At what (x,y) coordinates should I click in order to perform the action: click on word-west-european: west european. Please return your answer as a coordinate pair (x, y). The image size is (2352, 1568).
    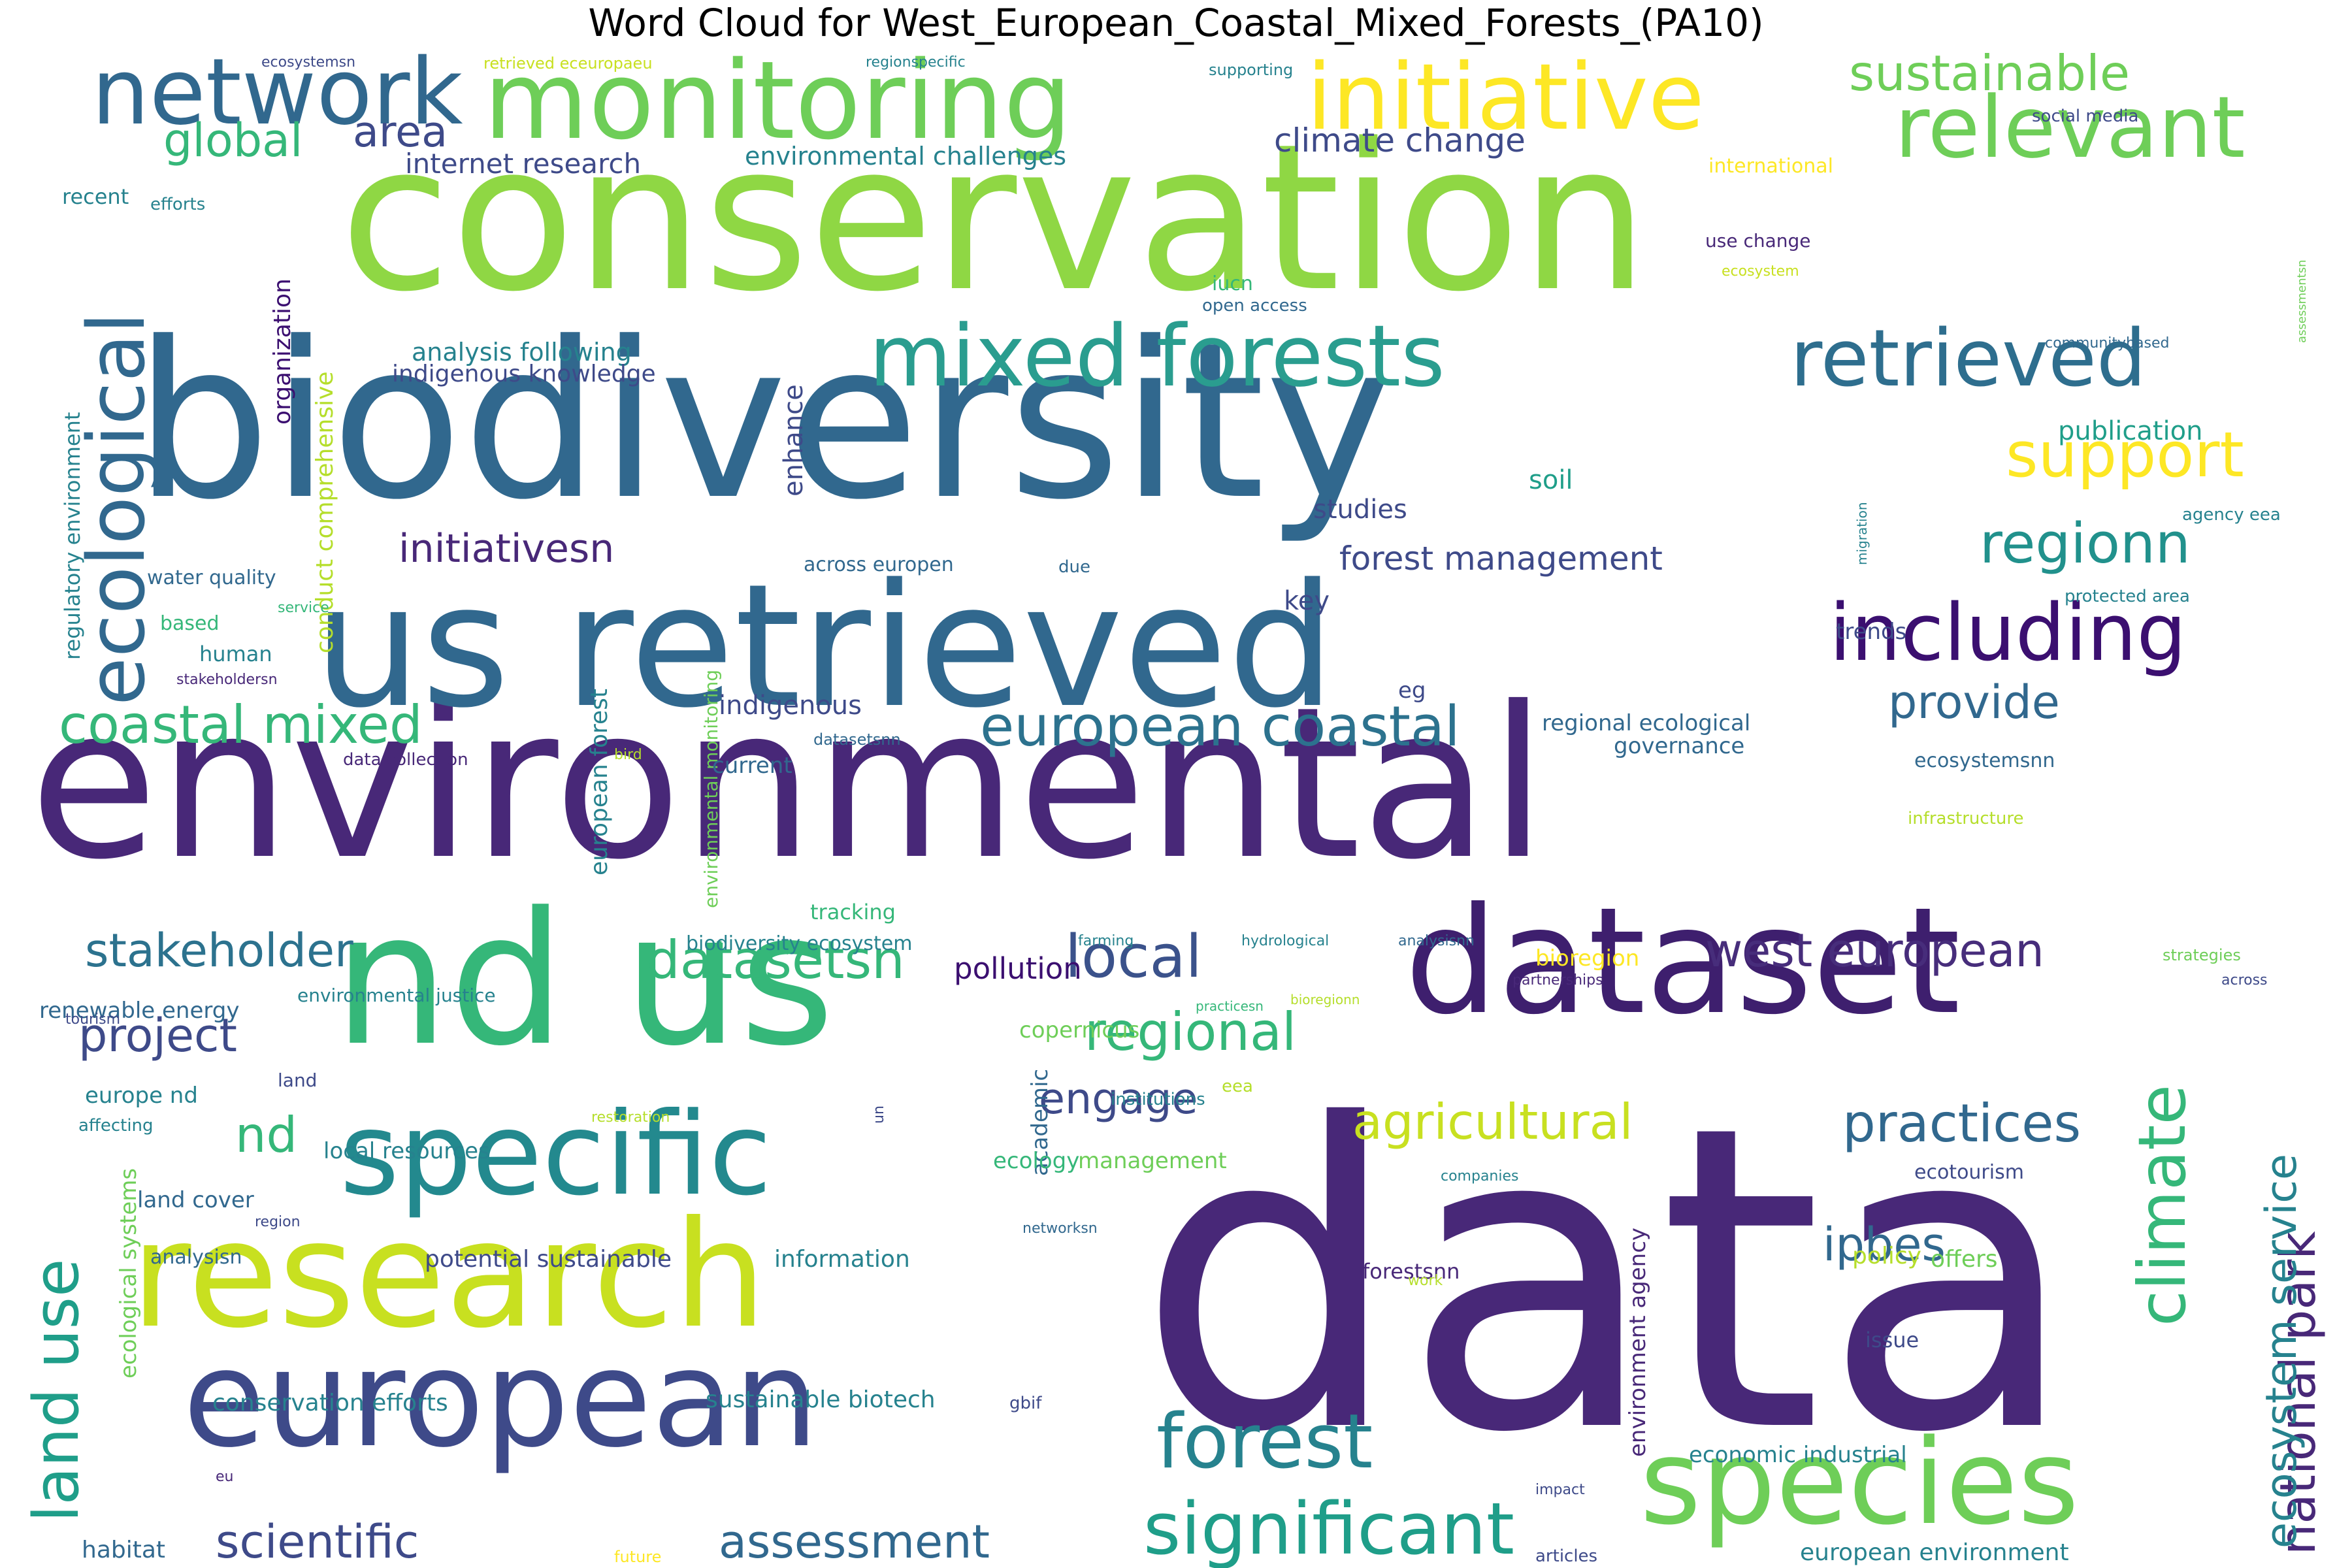
    Looking at the image, I should click on (1874, 950).